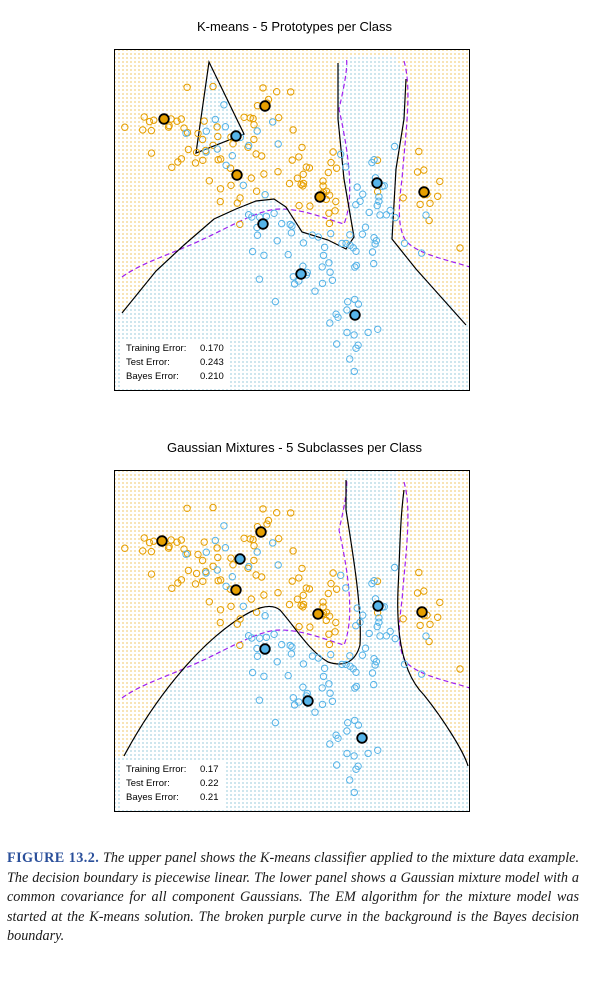 The image size is (589, 988). Describe the element at coordinates (152, 797) in the screenshot. I see `bayes-error-label: Bayes Error:` at that location.